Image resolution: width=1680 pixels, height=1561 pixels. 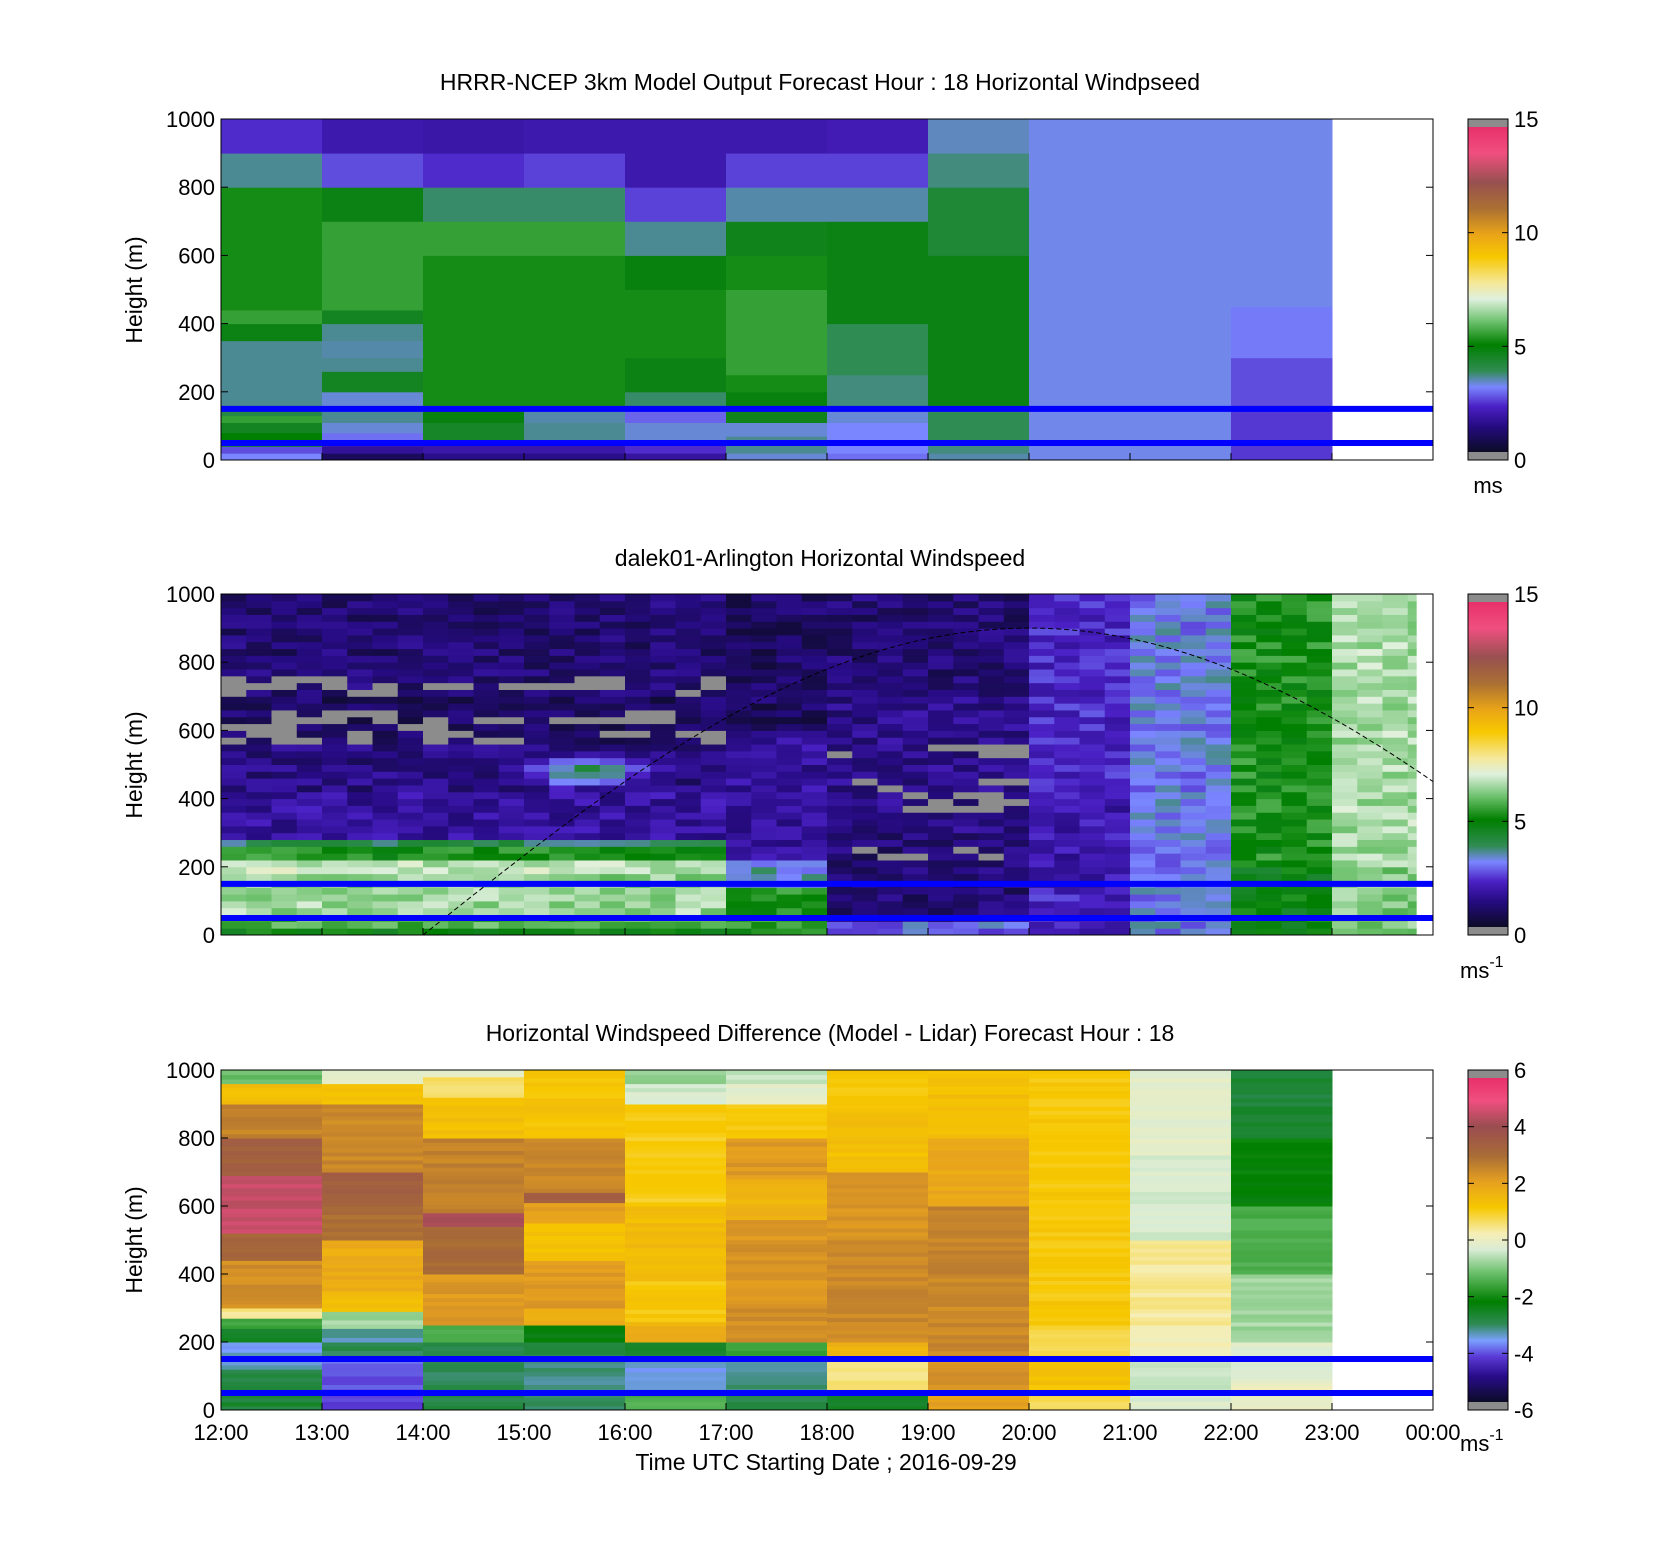 I want to click on colorbar-tick-label: 0, so click(x=1520, y=1240).